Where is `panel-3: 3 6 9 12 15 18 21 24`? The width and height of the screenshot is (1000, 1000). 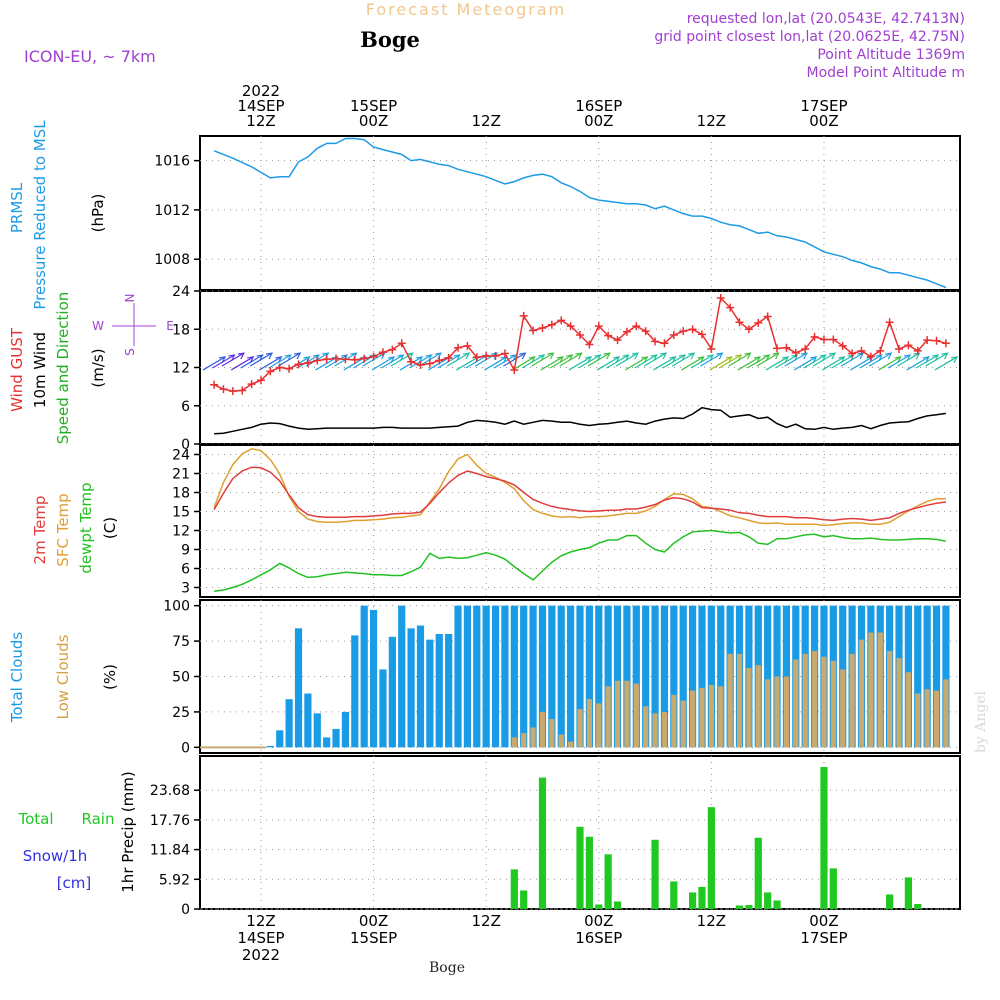 panel-3: 3 6 9 12 15 18 21 24 is located at coordinates (566, 521).